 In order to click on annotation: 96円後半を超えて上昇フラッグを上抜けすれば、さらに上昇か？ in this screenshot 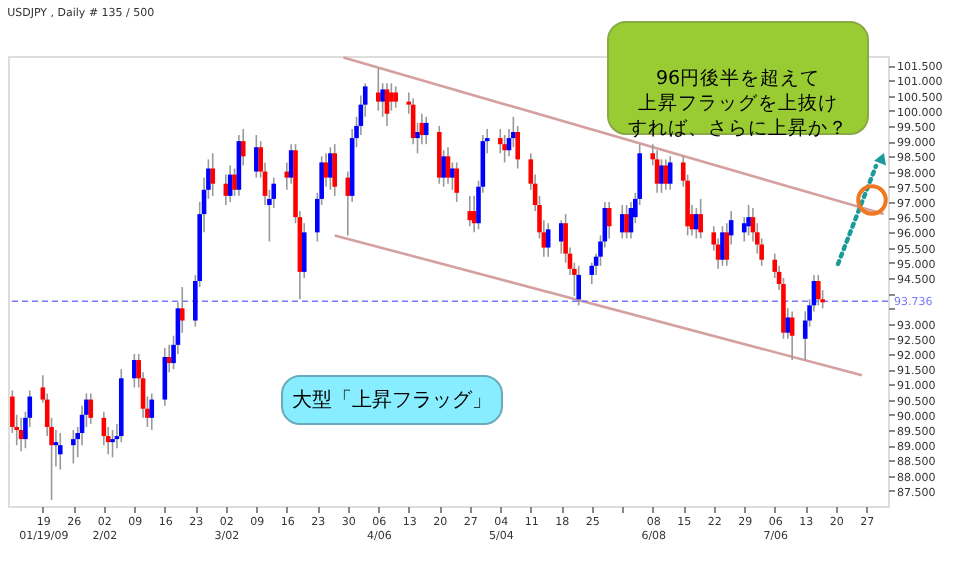, I will do `click(738, 103)`.